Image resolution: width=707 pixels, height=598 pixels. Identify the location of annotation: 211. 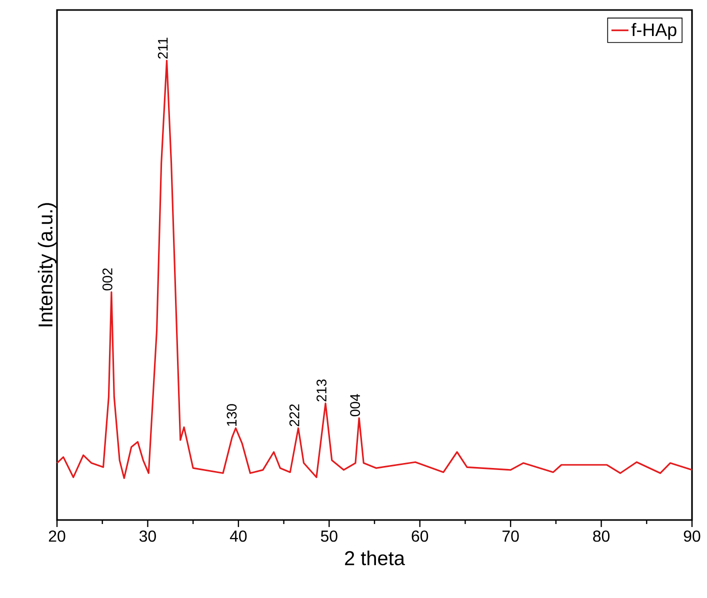
(163, 48).